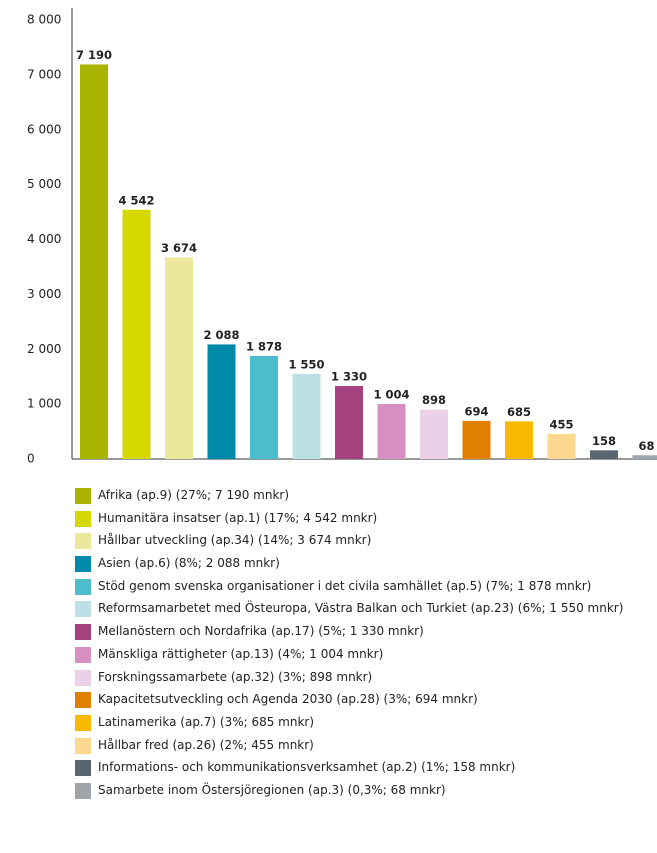  Describe the element at coordinates (44, 239) in the screenshot. I see `y-tick-label: 4 000` at that location.